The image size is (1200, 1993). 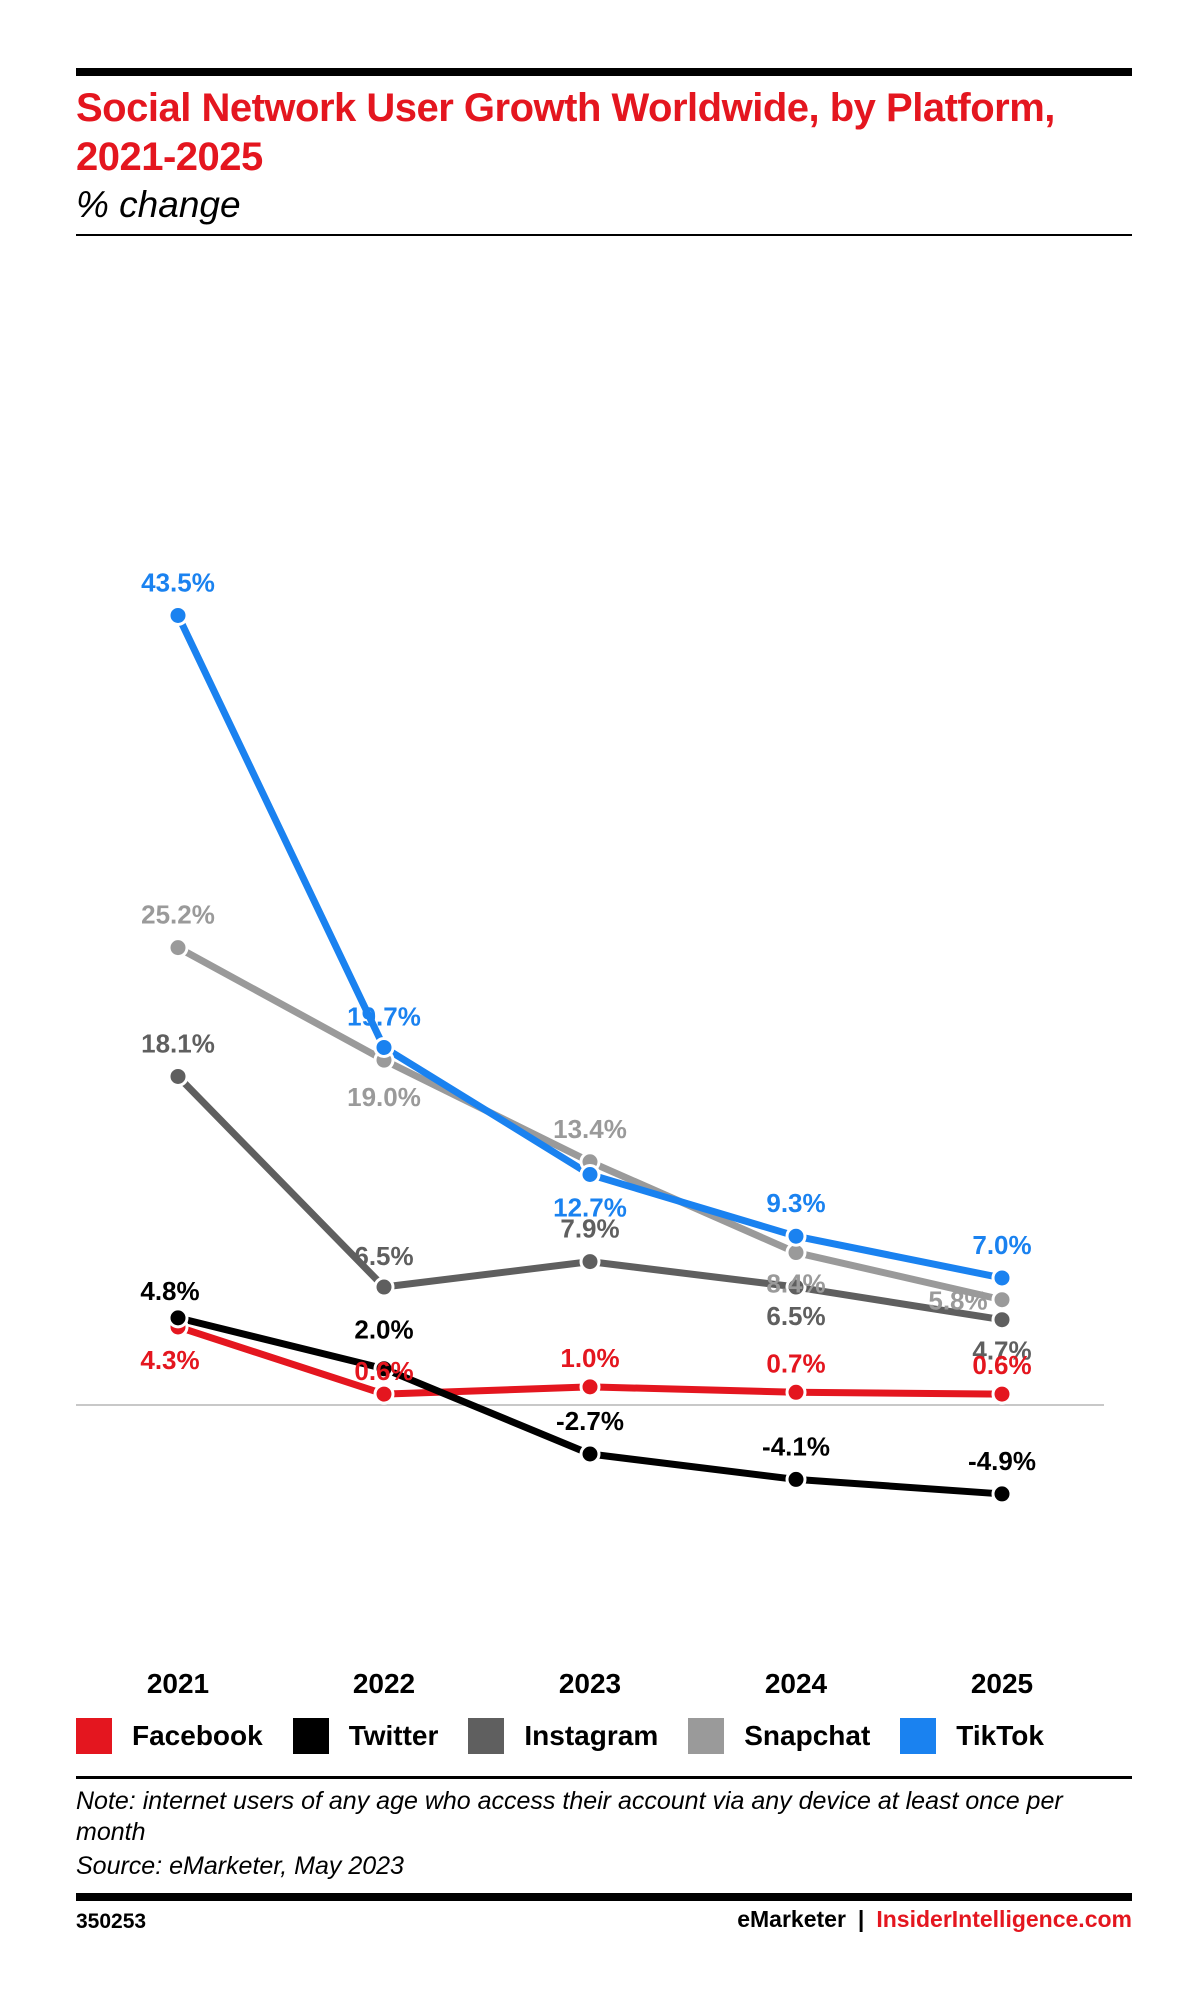 I want to click on legend-swatch-instagram, so click(x=486, y=1736).